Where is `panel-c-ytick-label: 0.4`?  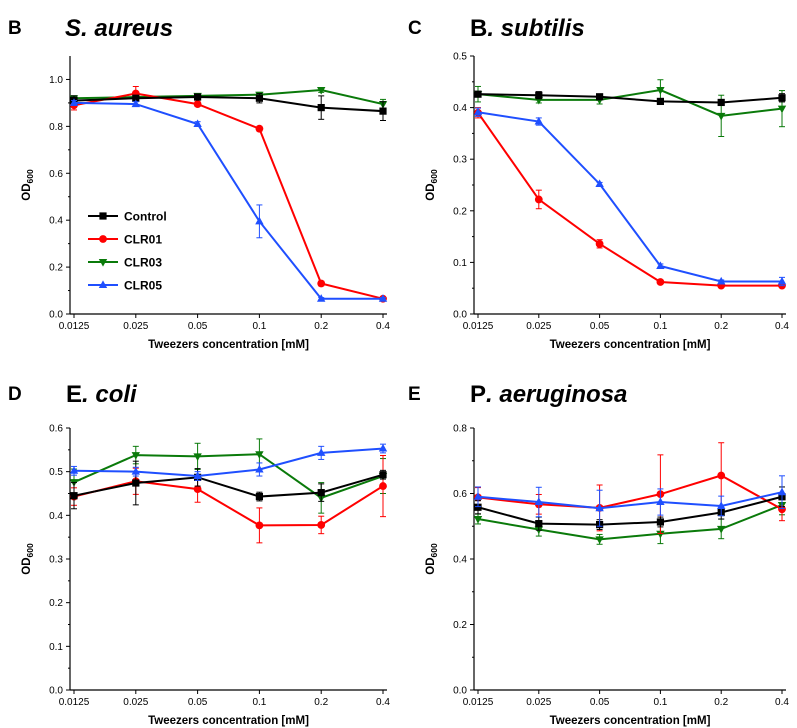
panel-c-ytick-label: 0.4 is located at coordinates (460, 108).